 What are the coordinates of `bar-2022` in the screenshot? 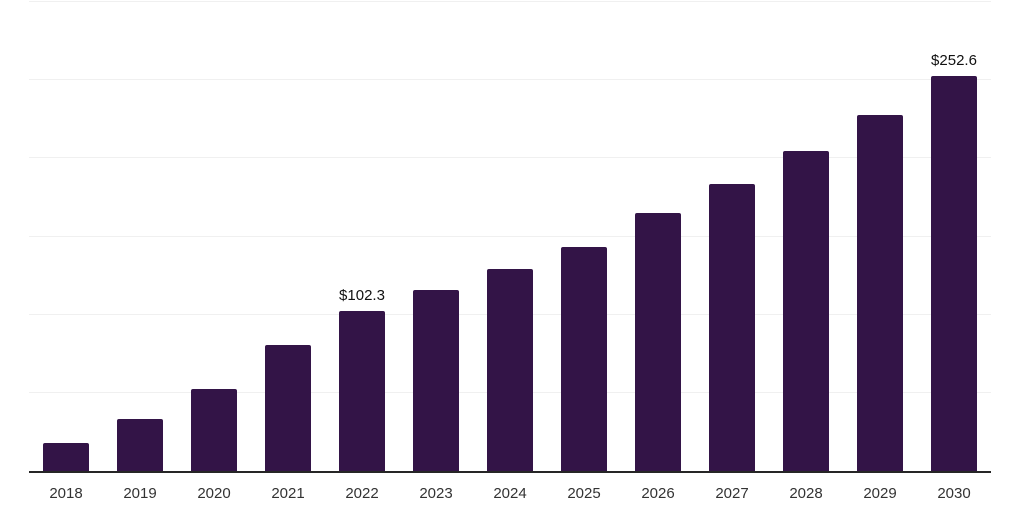 It's located at (362, 391).